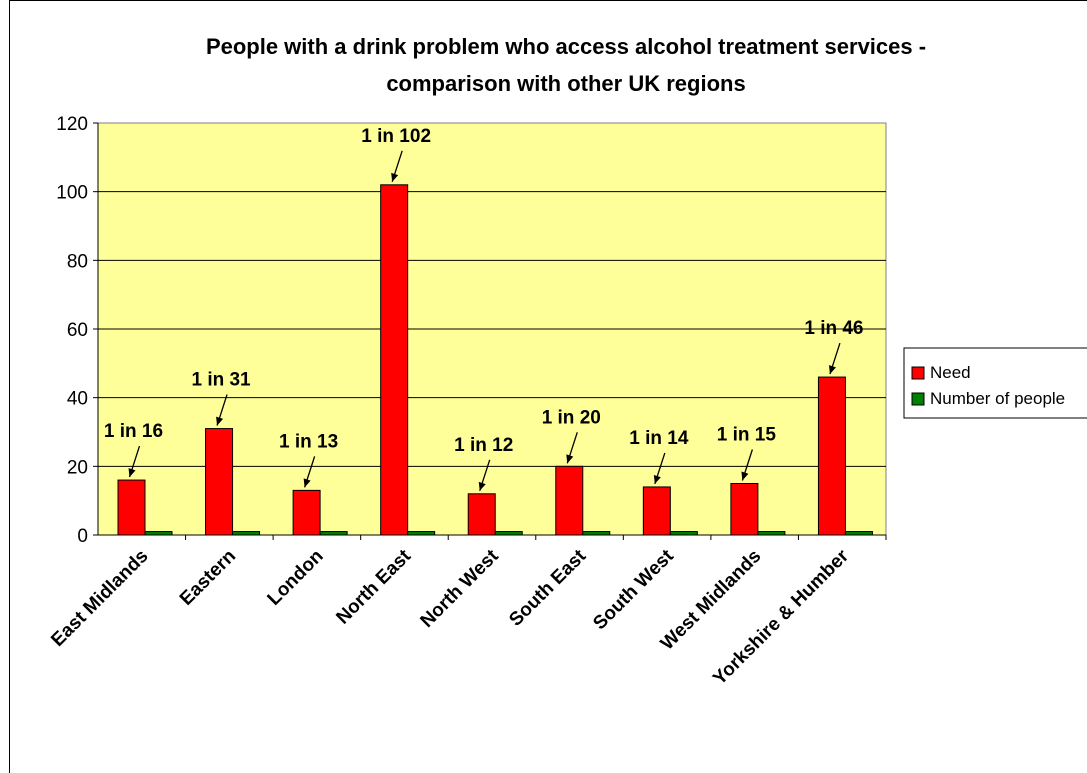  Describe the element at coordinates (659, 438) in the screenshot. I see `data-label: 1 in 14` at that location.